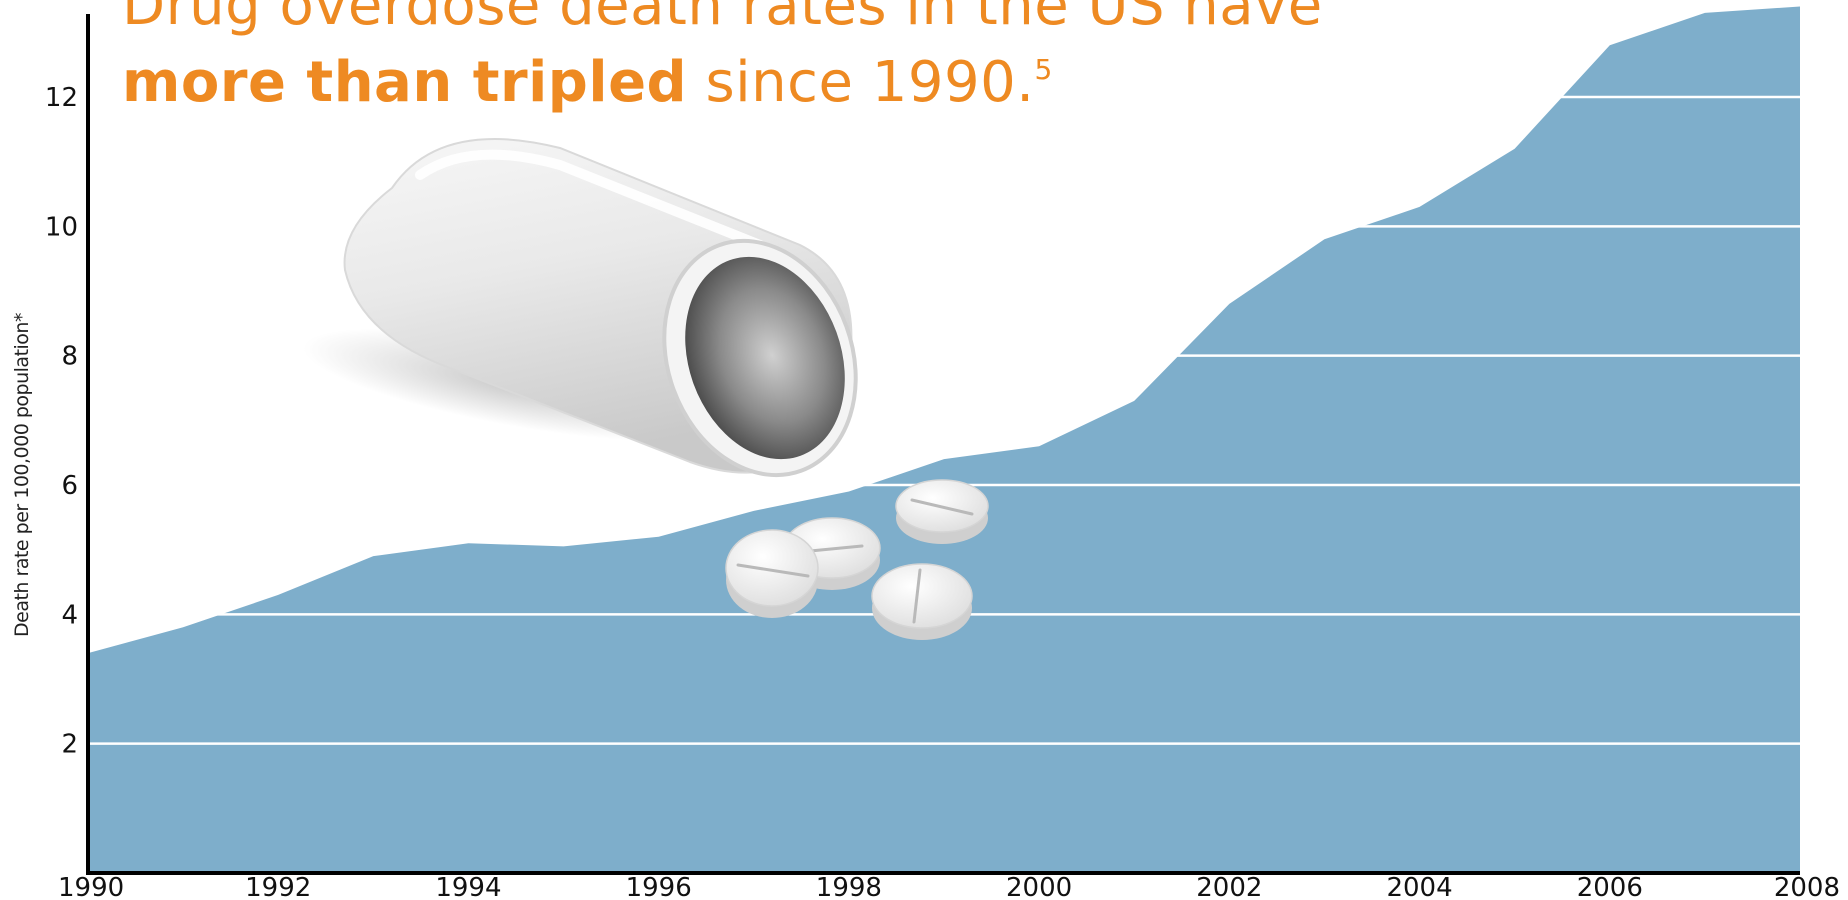 This screenshot has width=1848, height=900. Describe the element at coordinates (91, 886) in the screenshot. I see `x-tick-label: 1990` at that location.